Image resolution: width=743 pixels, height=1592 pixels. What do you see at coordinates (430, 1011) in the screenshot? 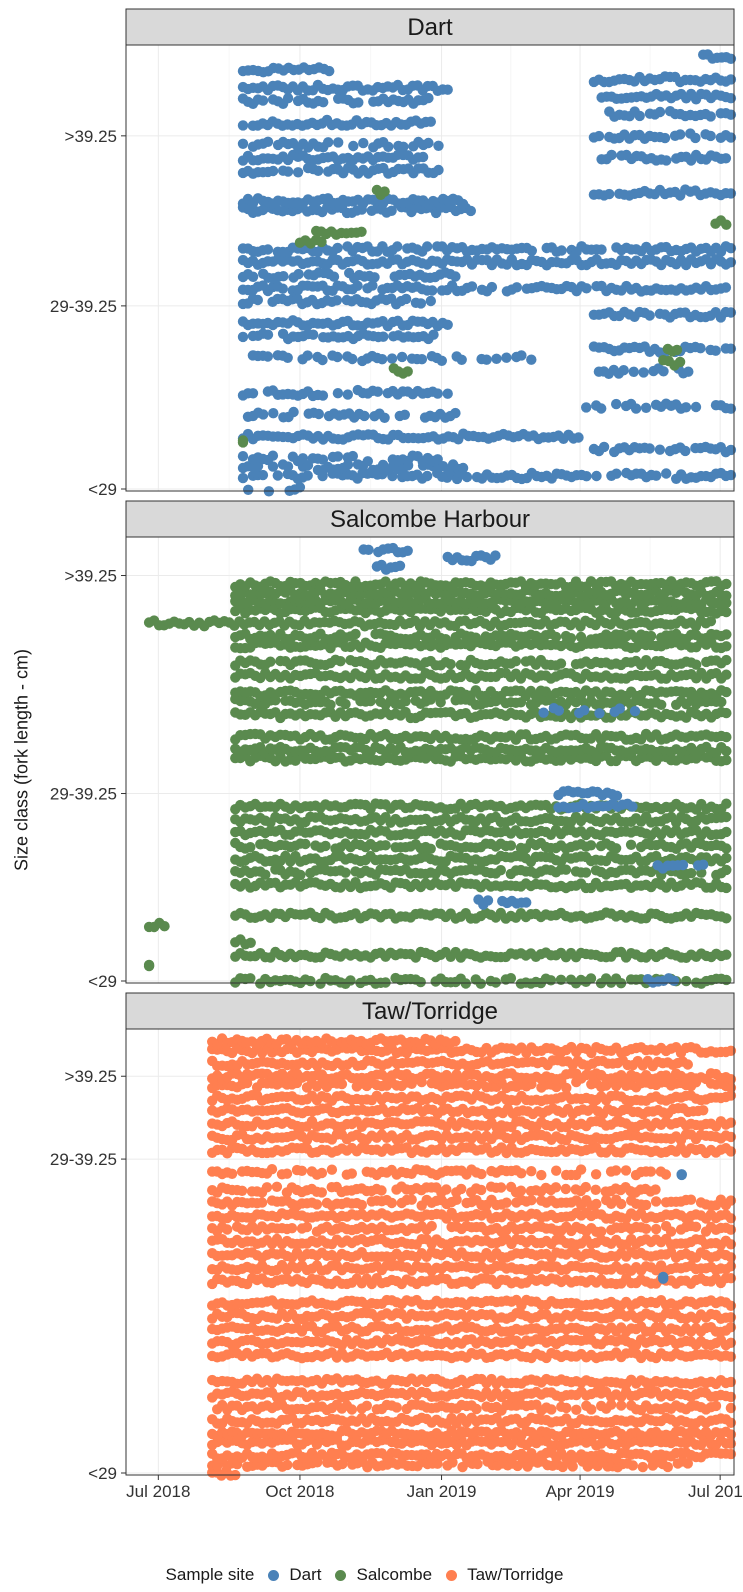
I see `panel-title: Taw/Torridge` at bounding box center [430, 1011].